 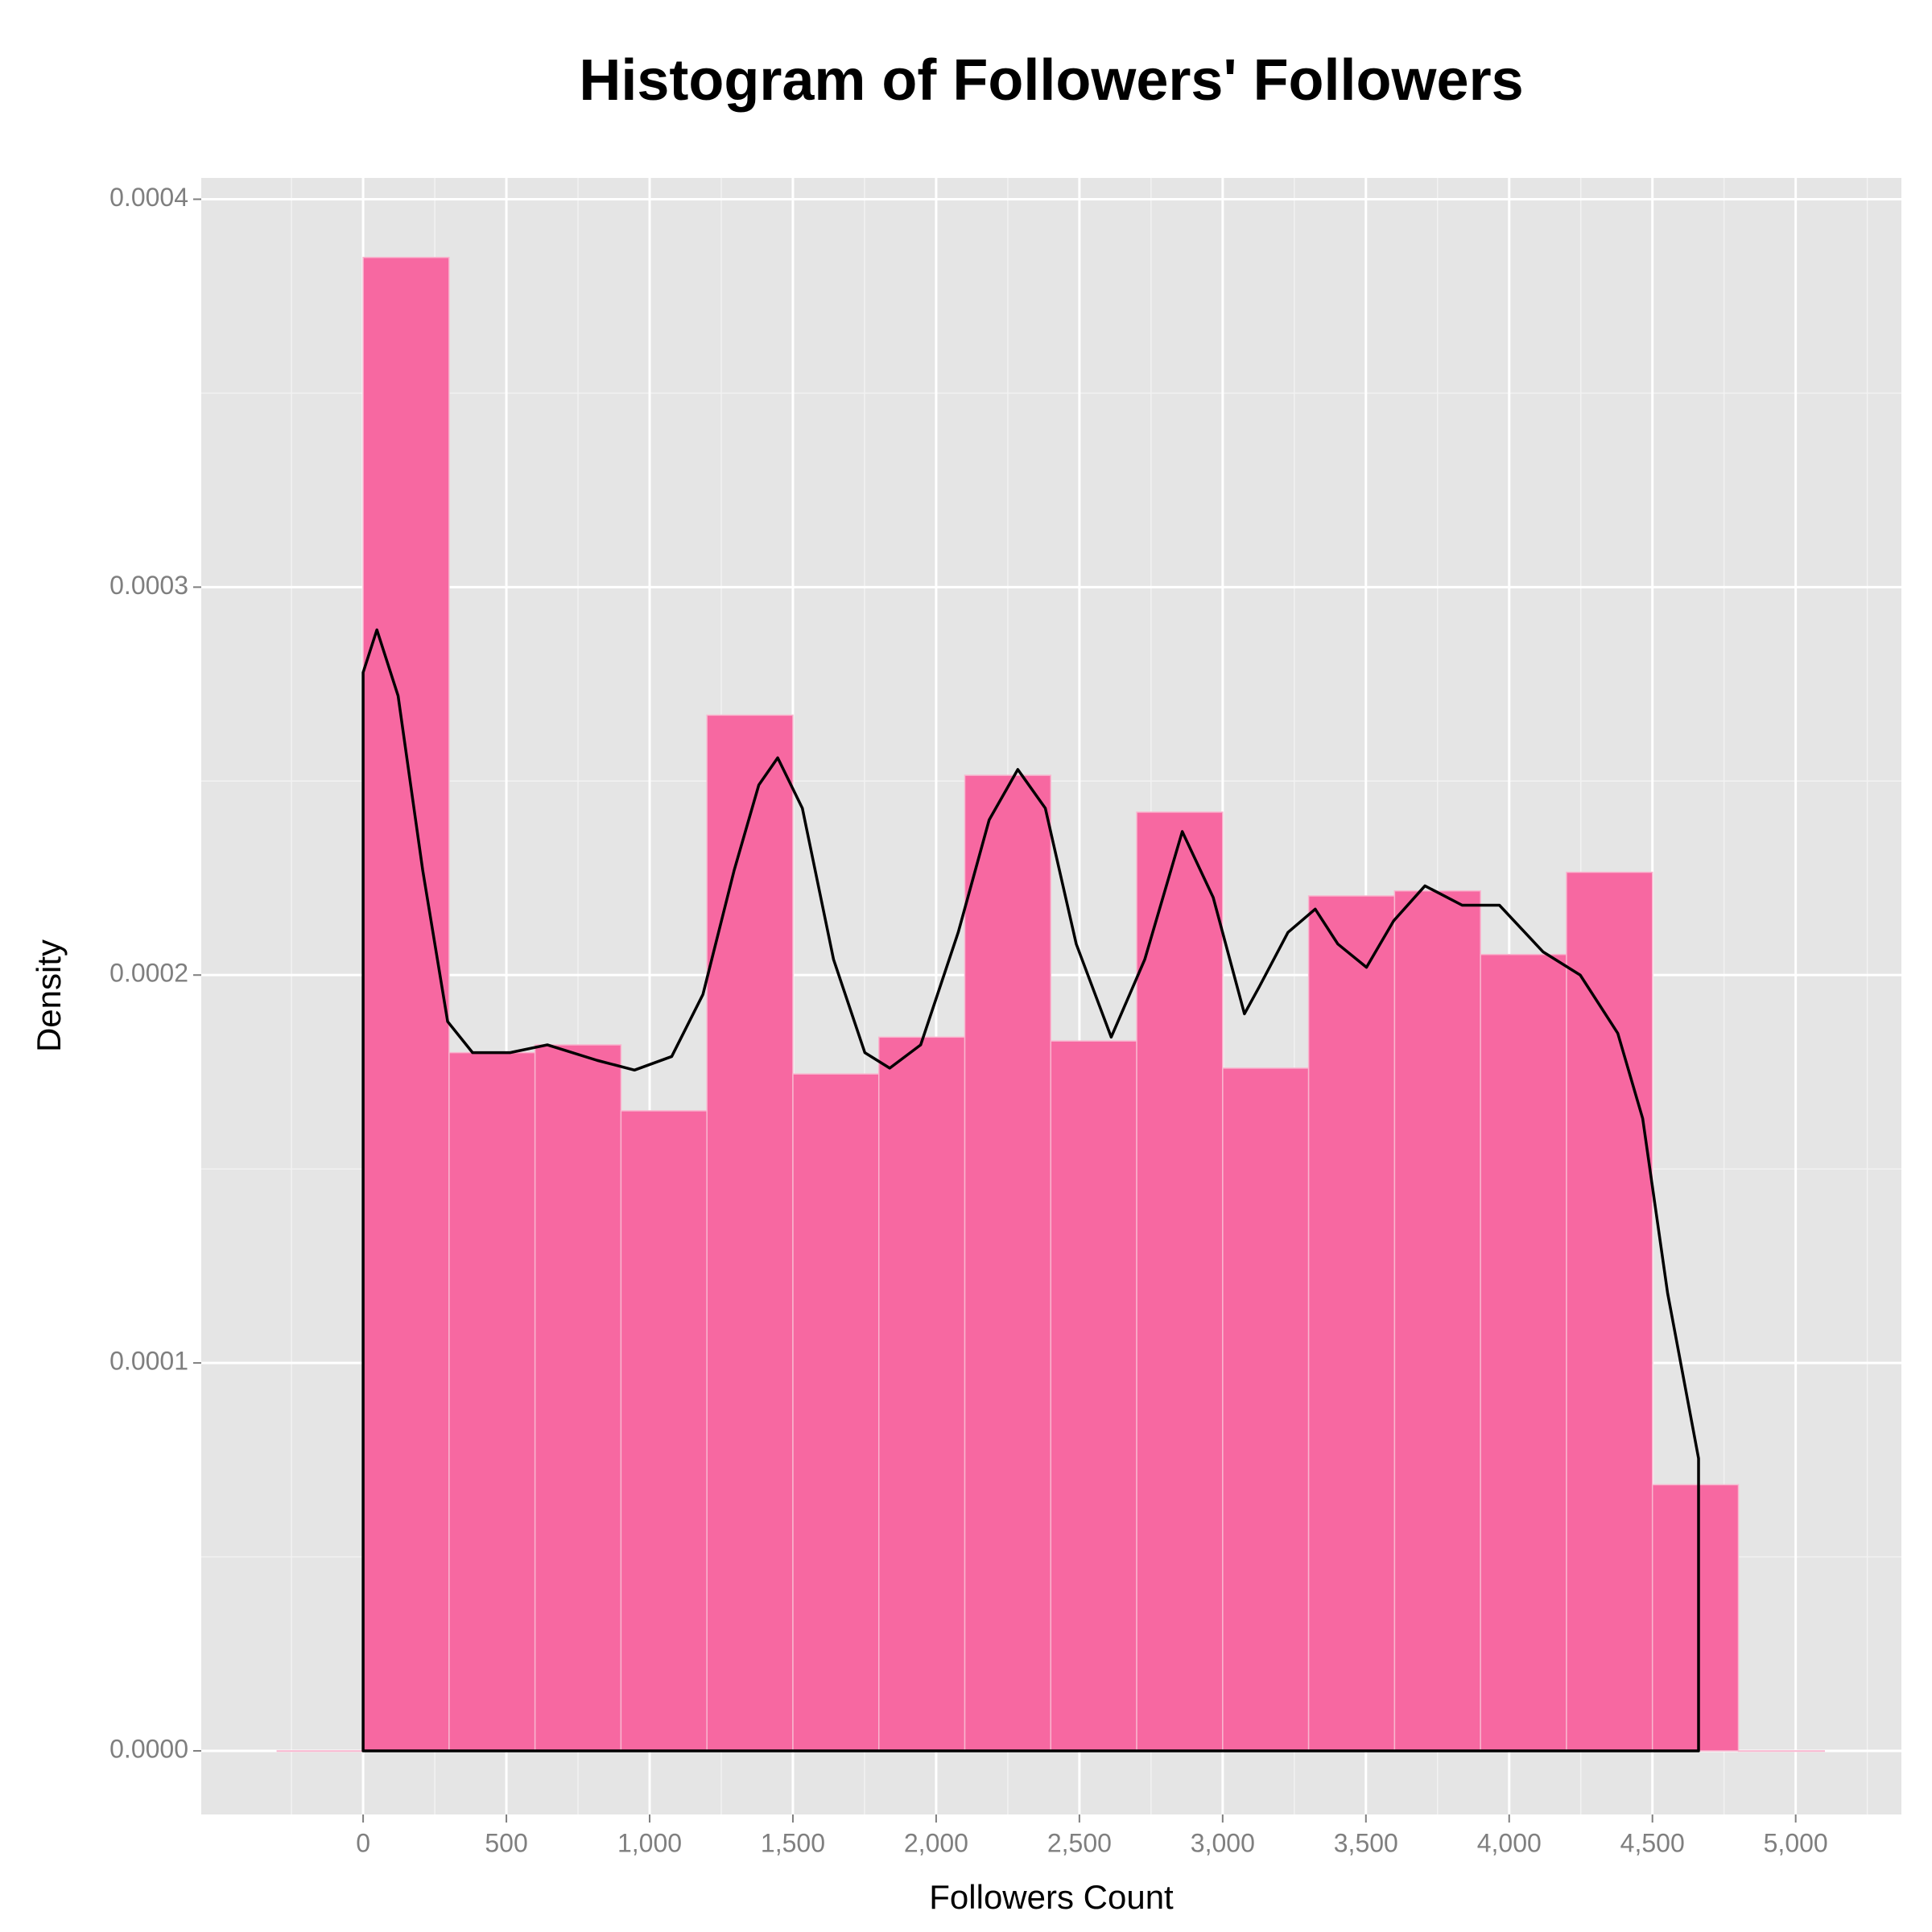 I want to click on x-tick-label: 4,000, so click(x=1509, y=1842).